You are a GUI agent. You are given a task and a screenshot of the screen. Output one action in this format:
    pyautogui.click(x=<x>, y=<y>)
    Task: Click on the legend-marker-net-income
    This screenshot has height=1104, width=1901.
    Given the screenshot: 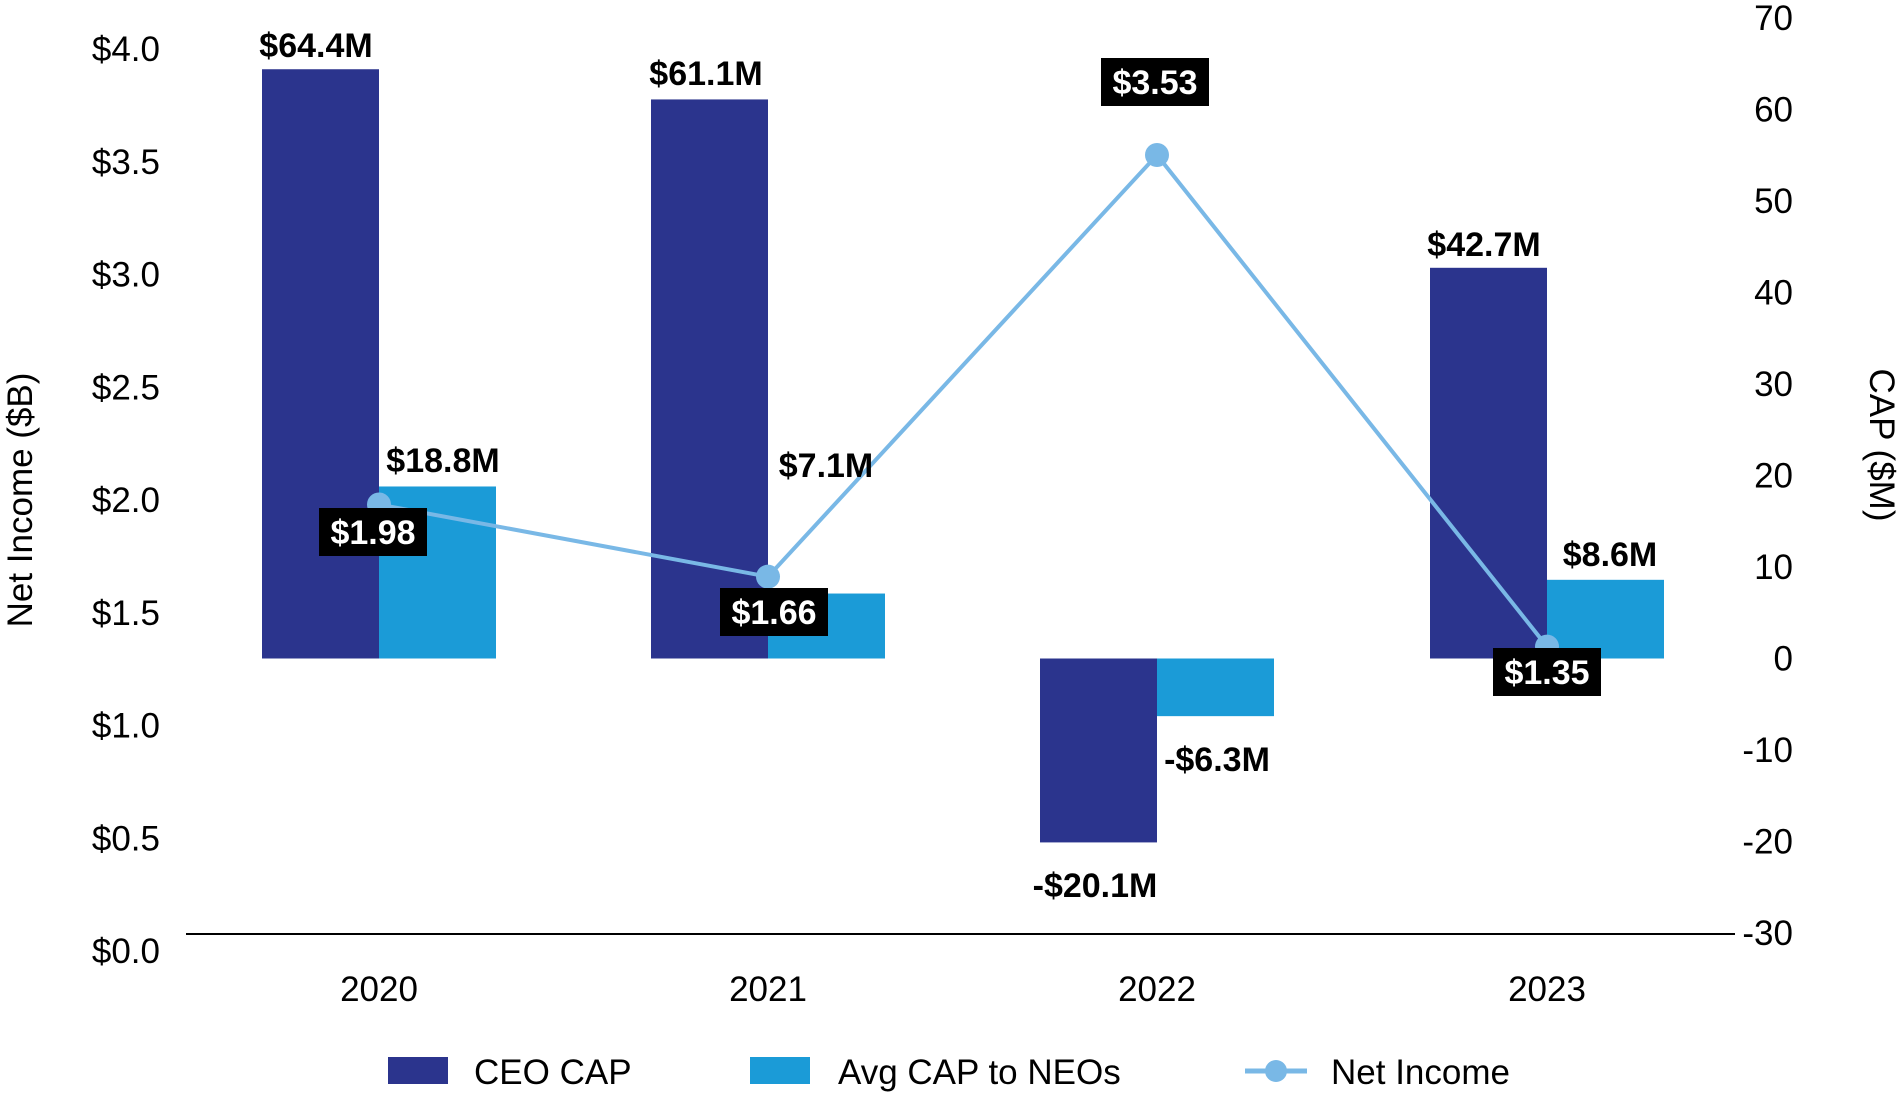 What is the action you would take?
    pyautogui.click(x=1276, y=1071)
    